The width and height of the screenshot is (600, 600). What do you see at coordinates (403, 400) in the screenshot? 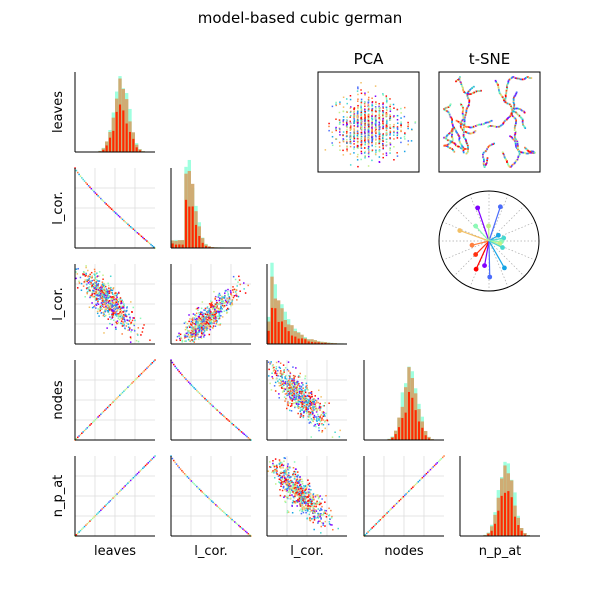
I see `histogram-panel` at bounding box center [403, 400].